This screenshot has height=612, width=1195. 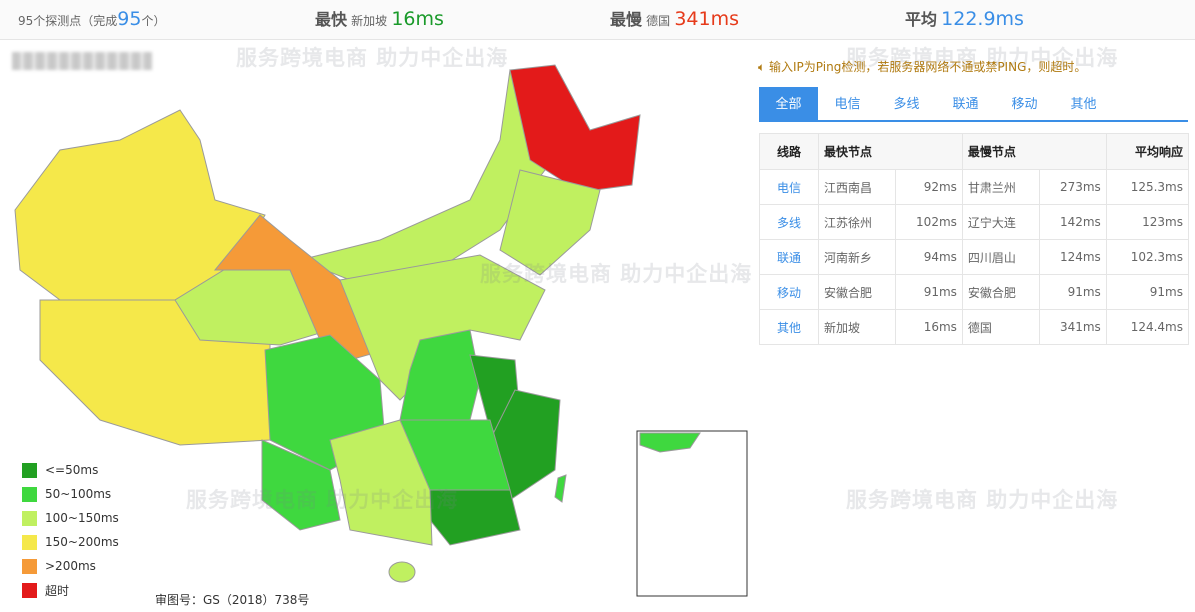 What do you see at coordinates (301, 485) in the screenshot?
I see `region-yunnan` at bounding box center [301, 485].